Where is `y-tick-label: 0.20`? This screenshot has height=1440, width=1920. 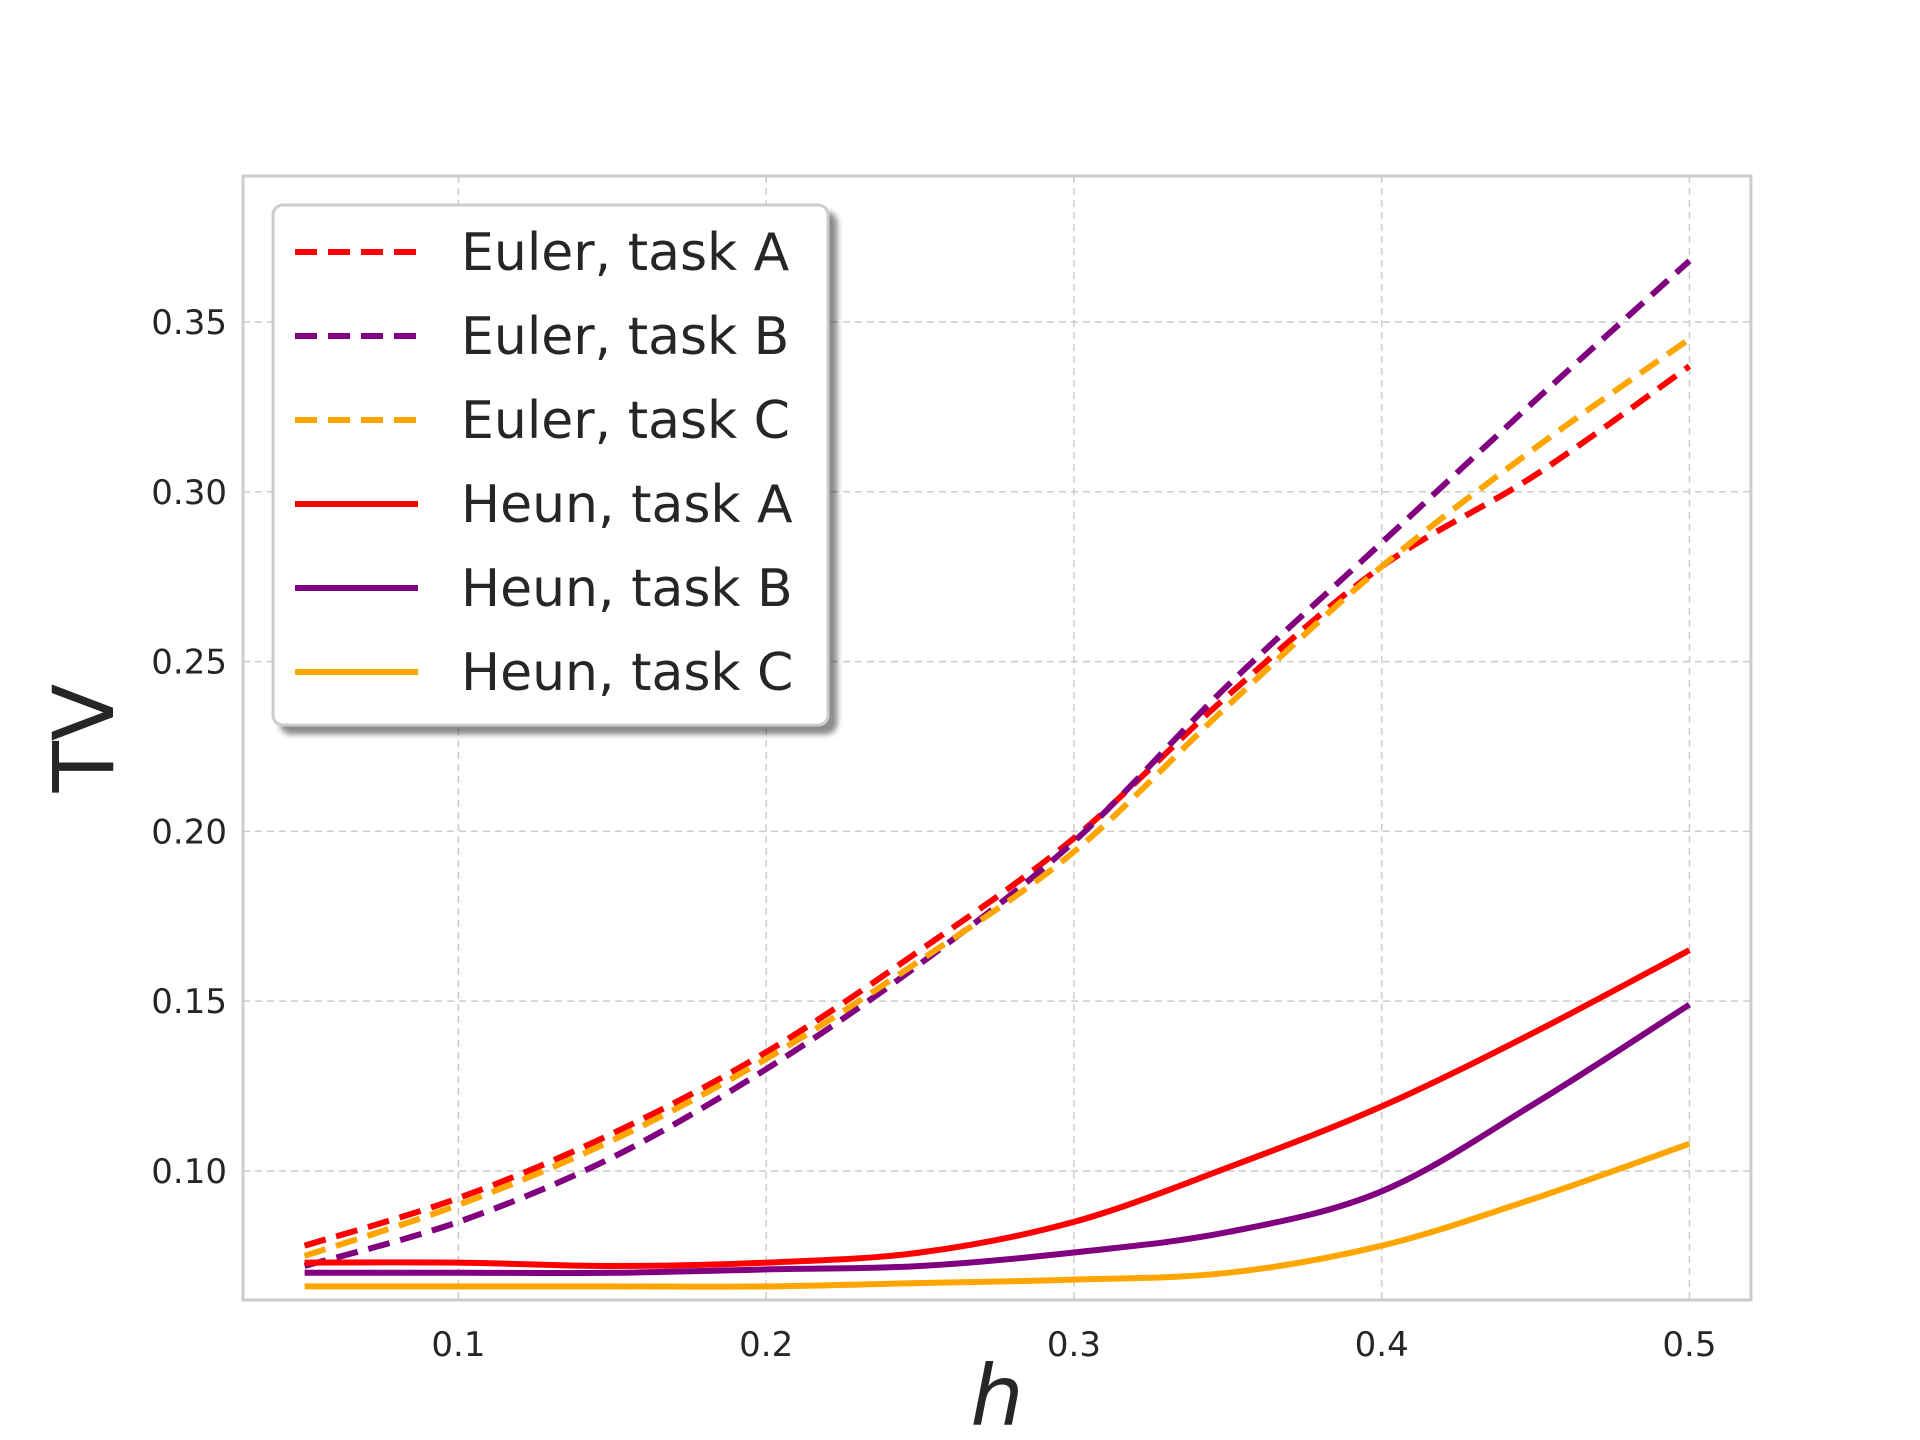
y-tick-label: 0.20 is located at coordinates (189, 832).